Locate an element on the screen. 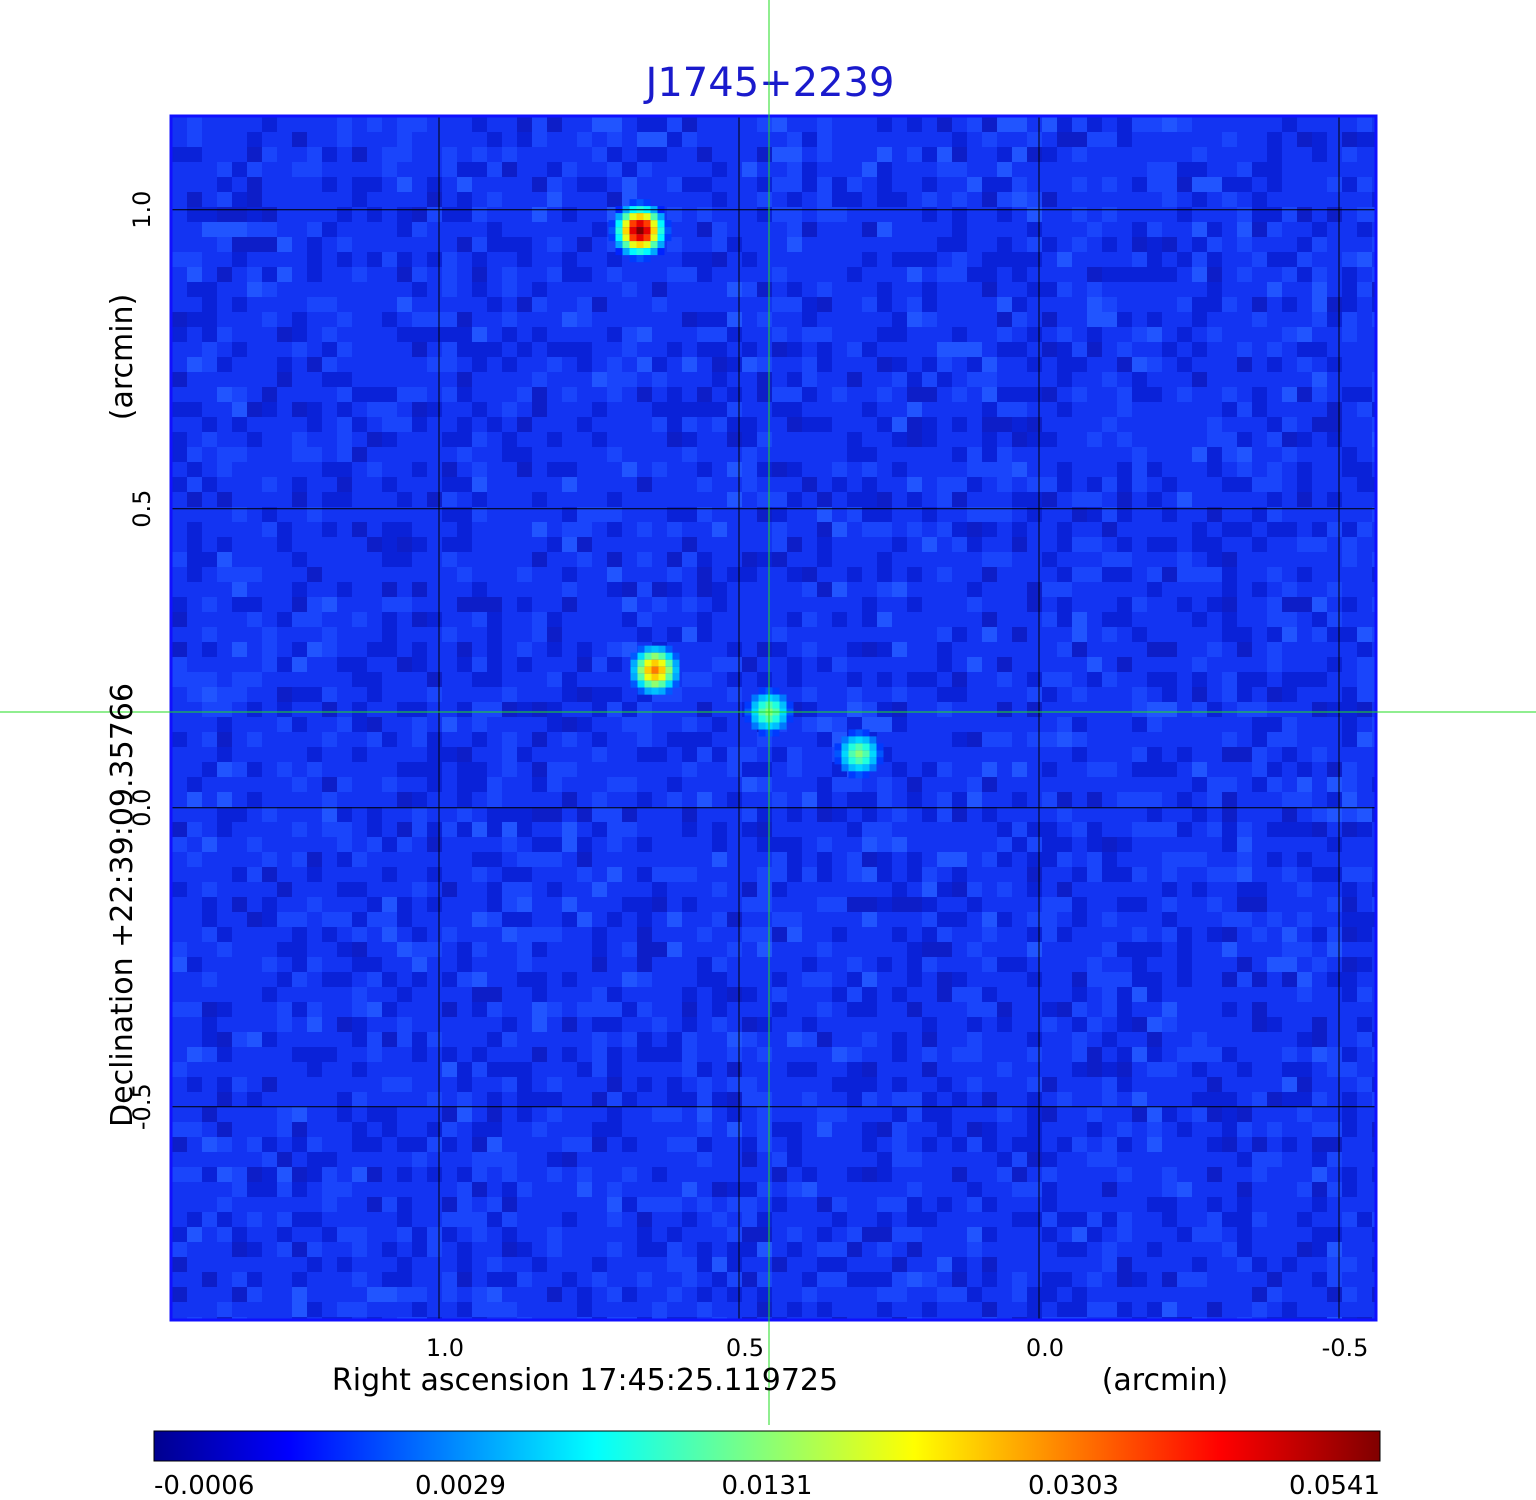 The width and height of the screenshot is (1536, 1500). colorbar-tick-labels: -0.0006 0.0029 0.0131 0.0303 0.0541 is located at coordinates (767, 1485).